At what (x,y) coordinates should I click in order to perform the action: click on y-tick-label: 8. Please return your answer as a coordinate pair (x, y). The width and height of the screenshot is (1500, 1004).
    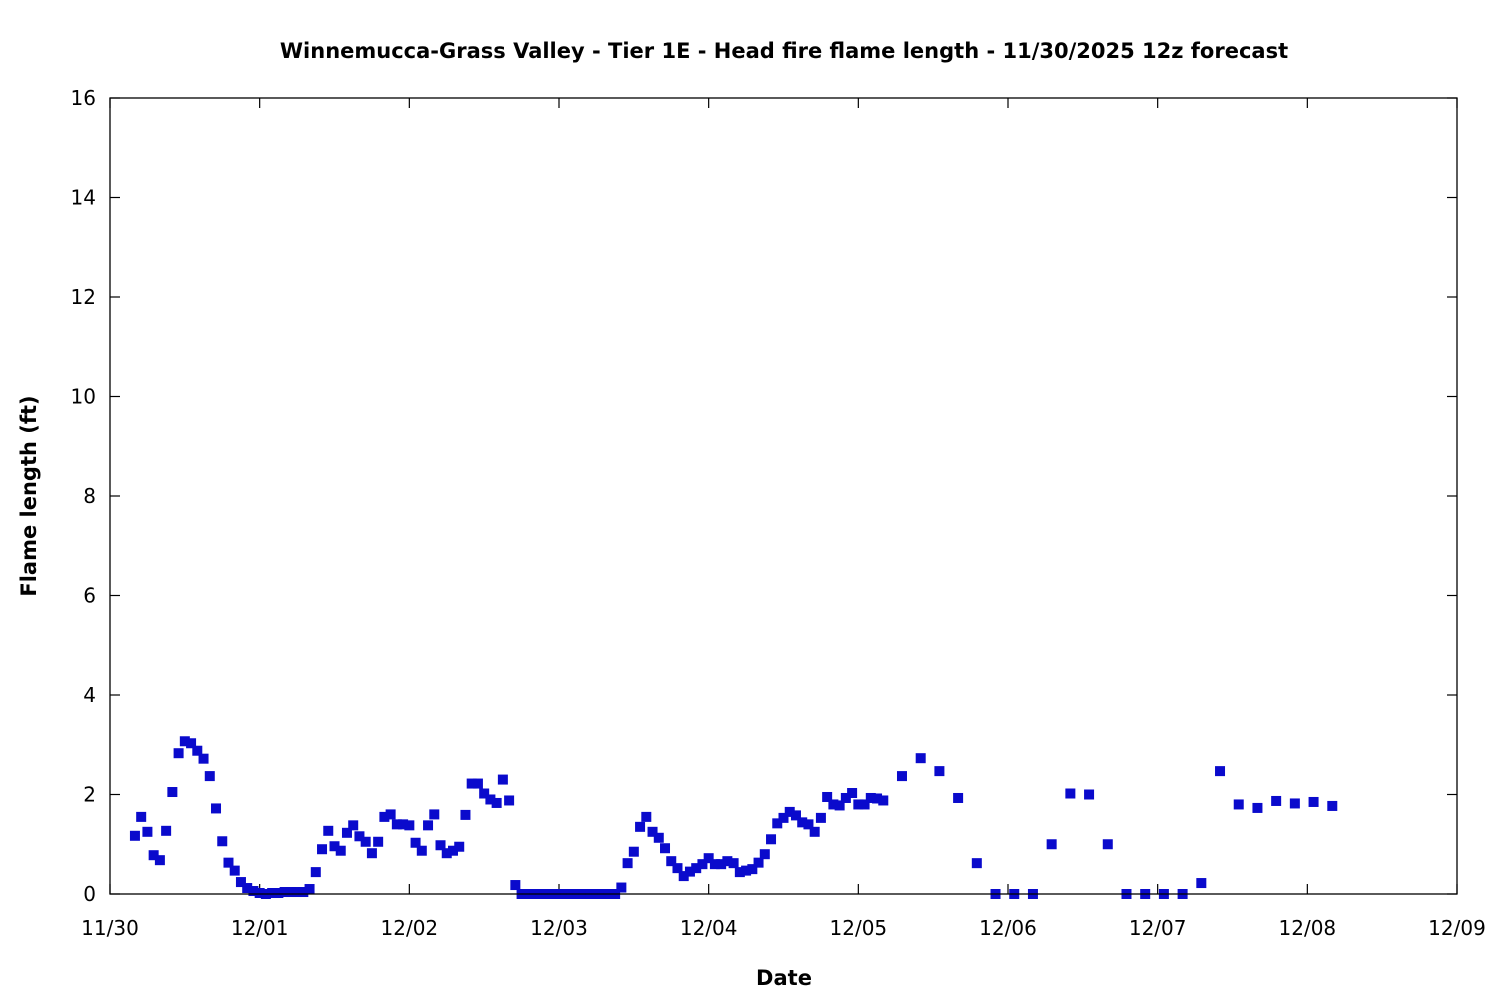
    Looking at the image, I should click on (89, 496).